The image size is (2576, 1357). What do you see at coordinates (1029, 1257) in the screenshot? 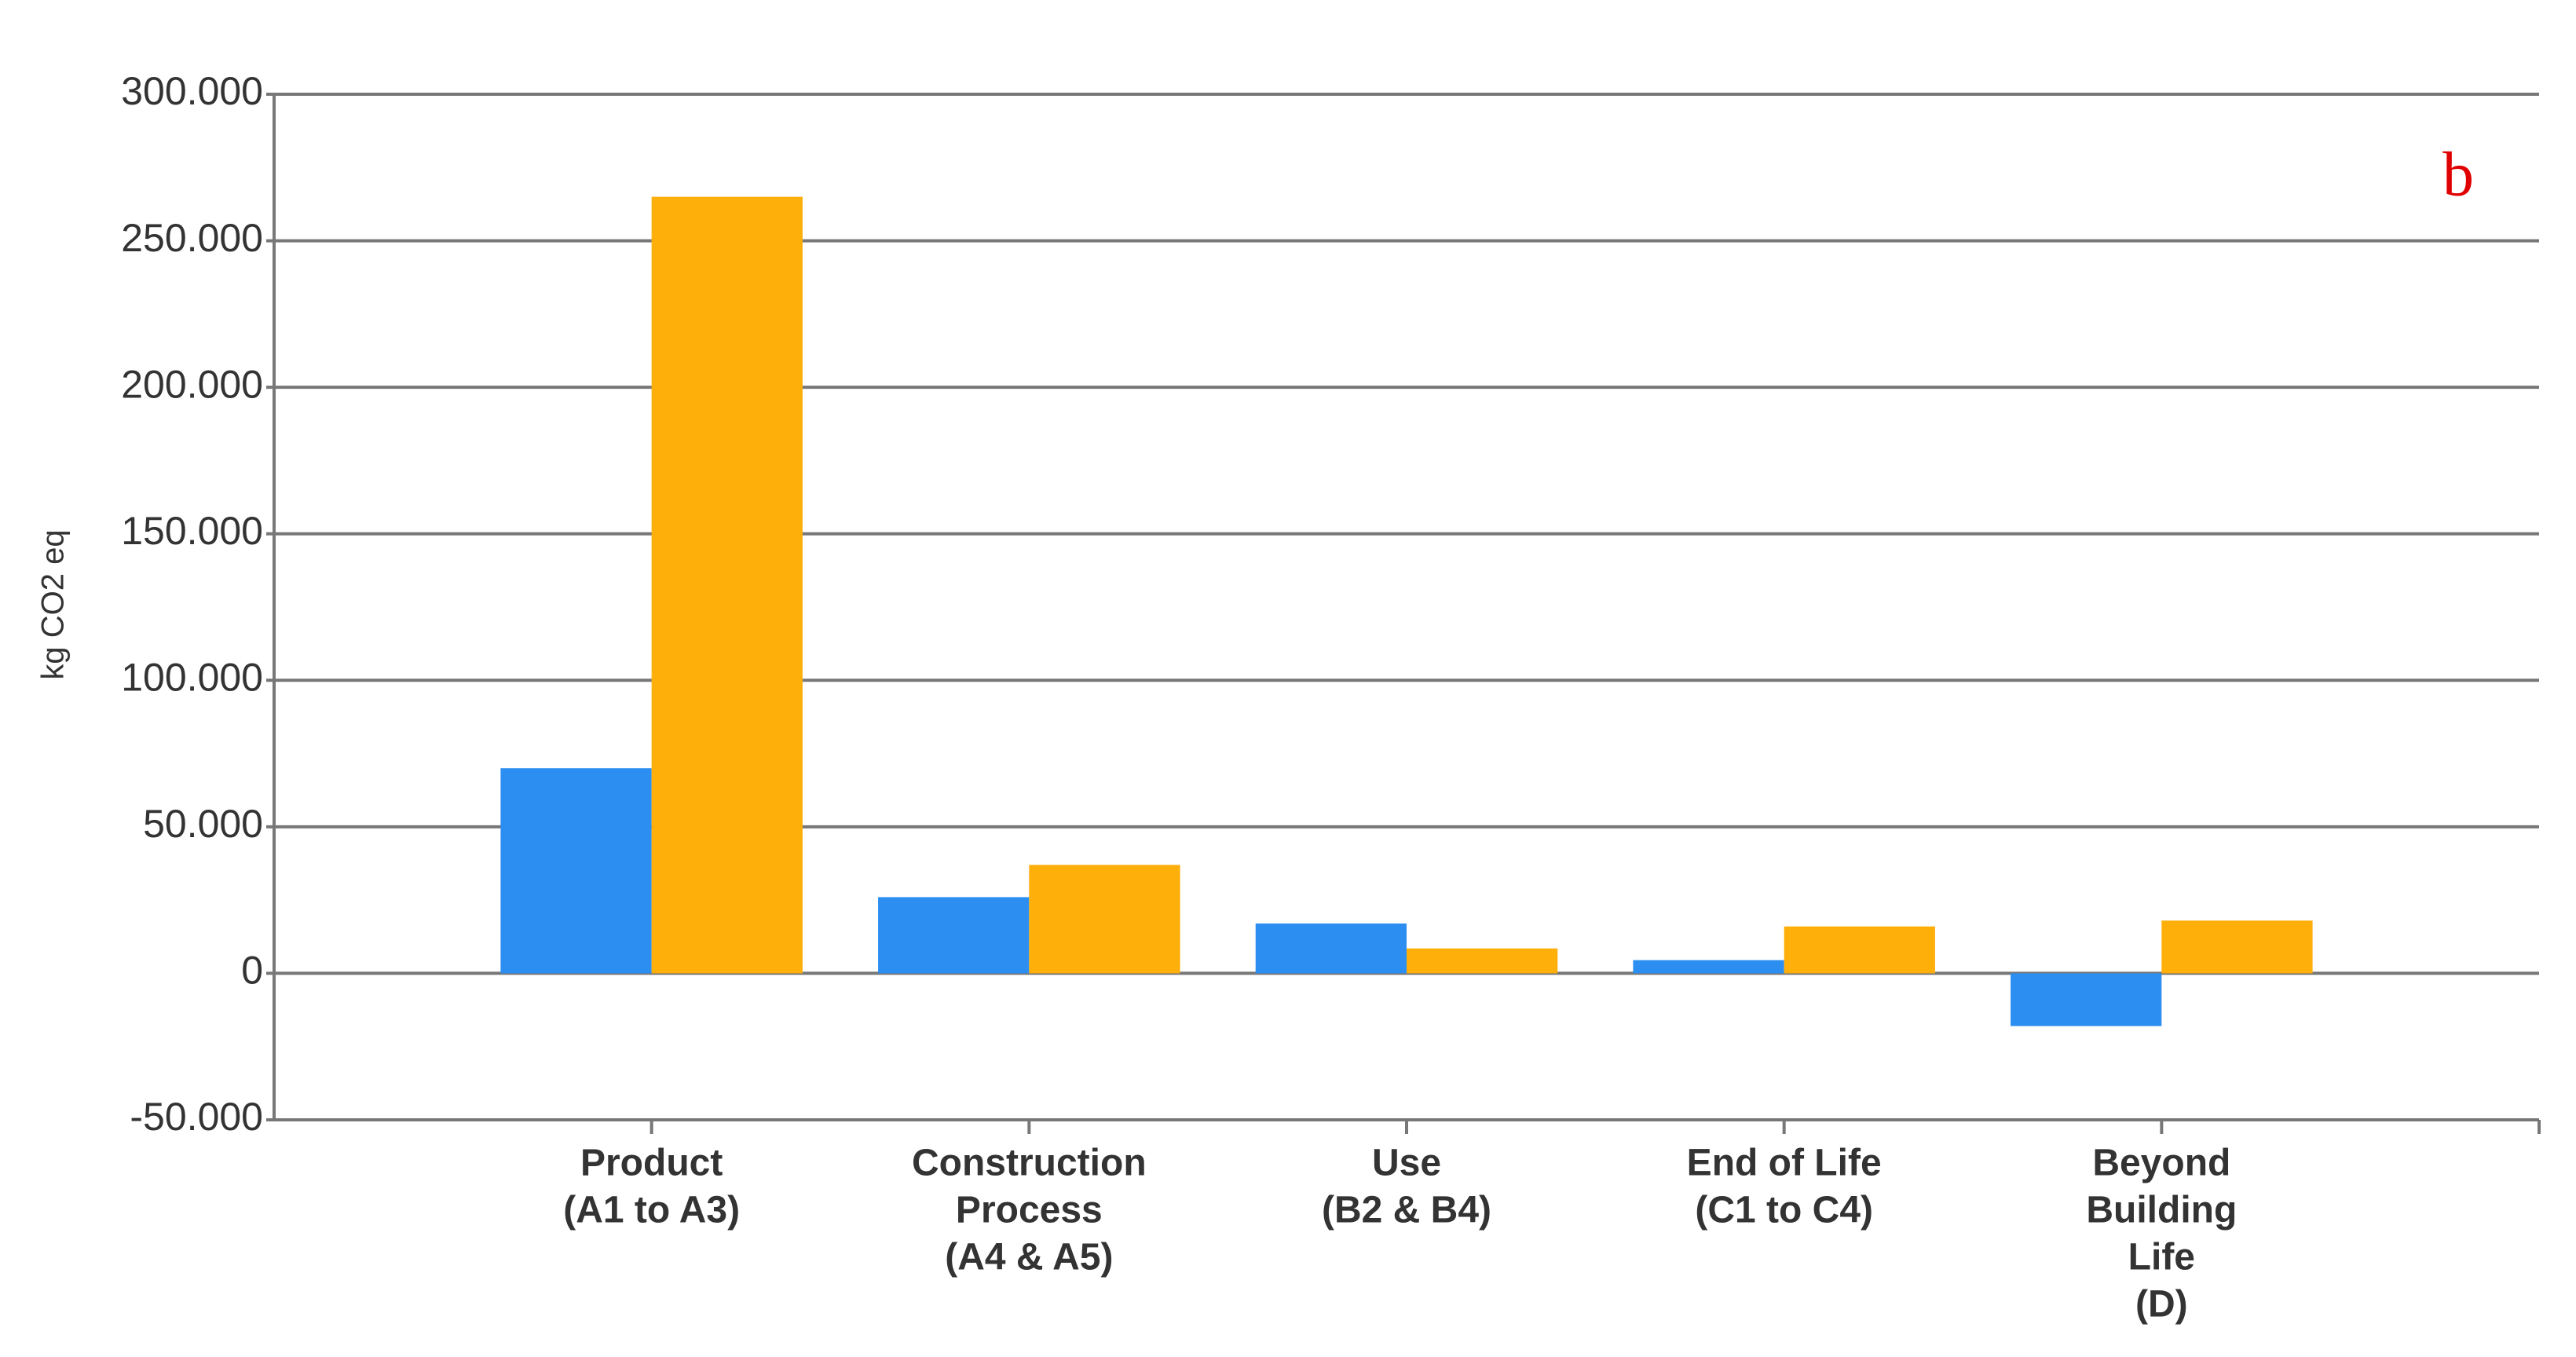
I see `x-tick-label: (A4 & A5)` at bounding box center [1029, 1257].